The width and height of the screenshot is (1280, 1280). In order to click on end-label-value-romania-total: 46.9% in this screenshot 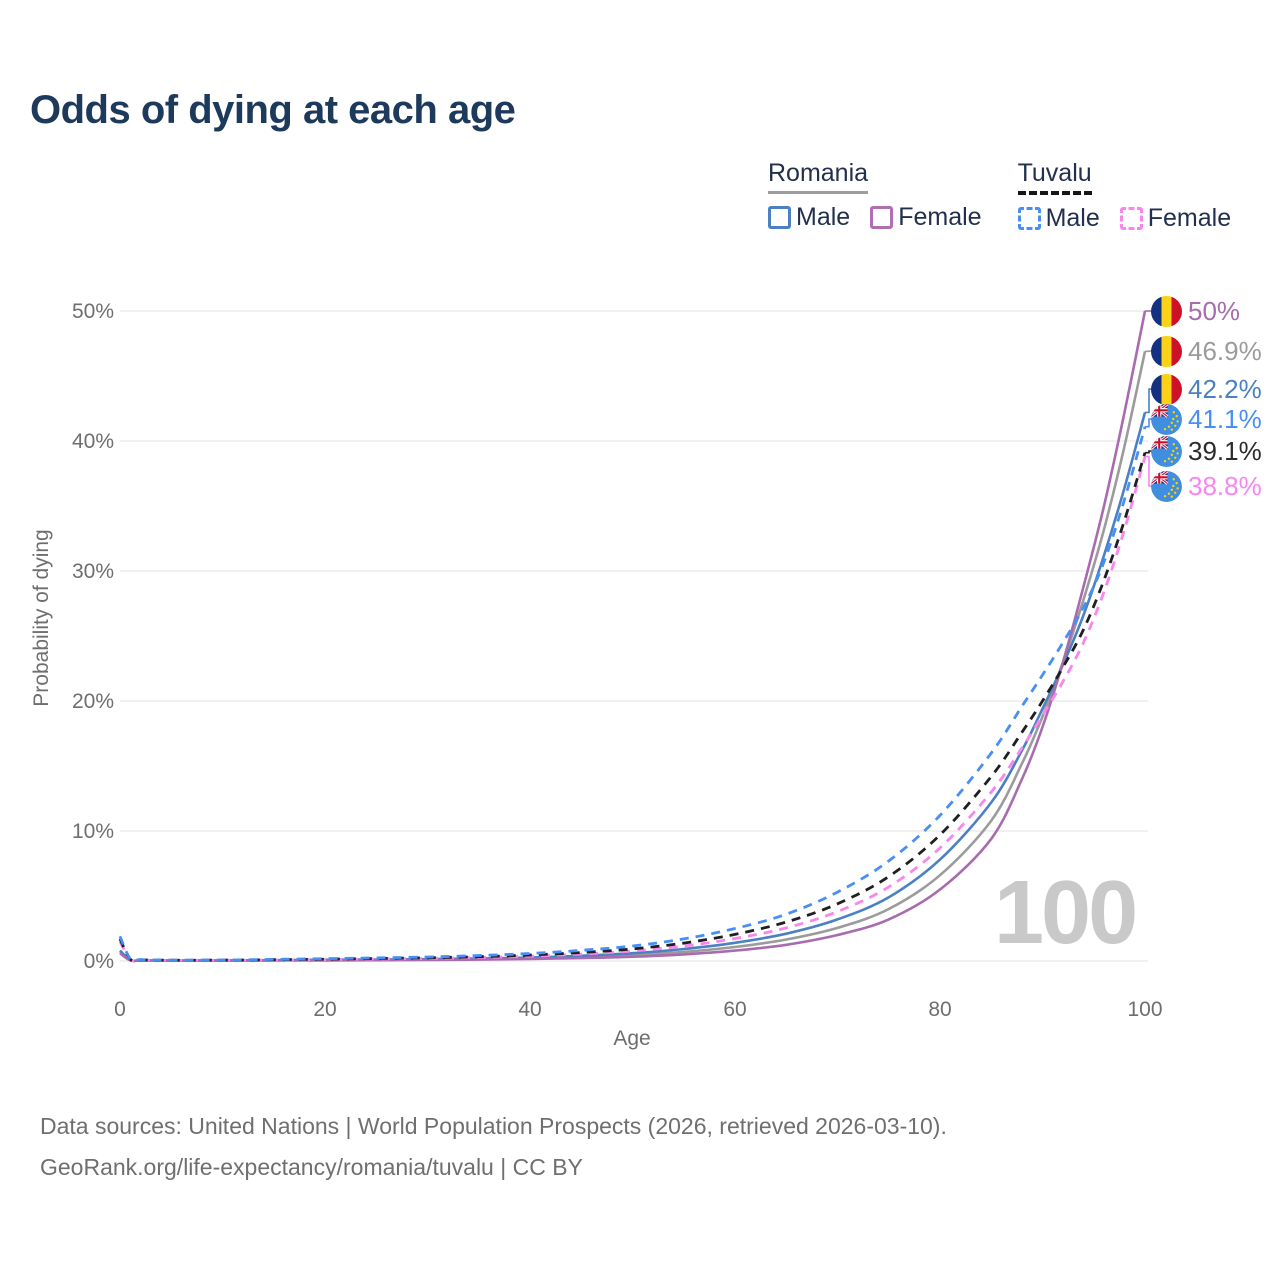, I will do `click(1225, 350)`.